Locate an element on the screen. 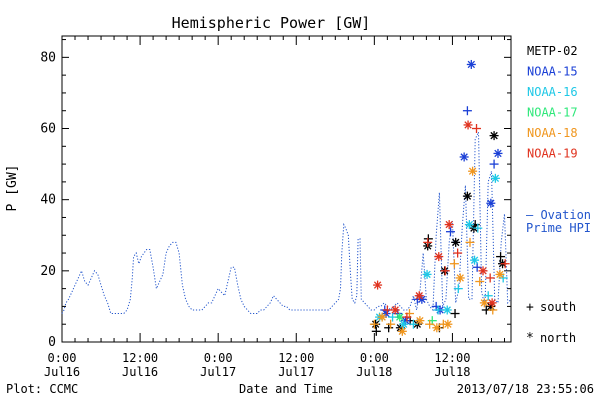 This screenshot has width=600, height=400. marker-legend: + south * north is located at coordinates (551, 323).